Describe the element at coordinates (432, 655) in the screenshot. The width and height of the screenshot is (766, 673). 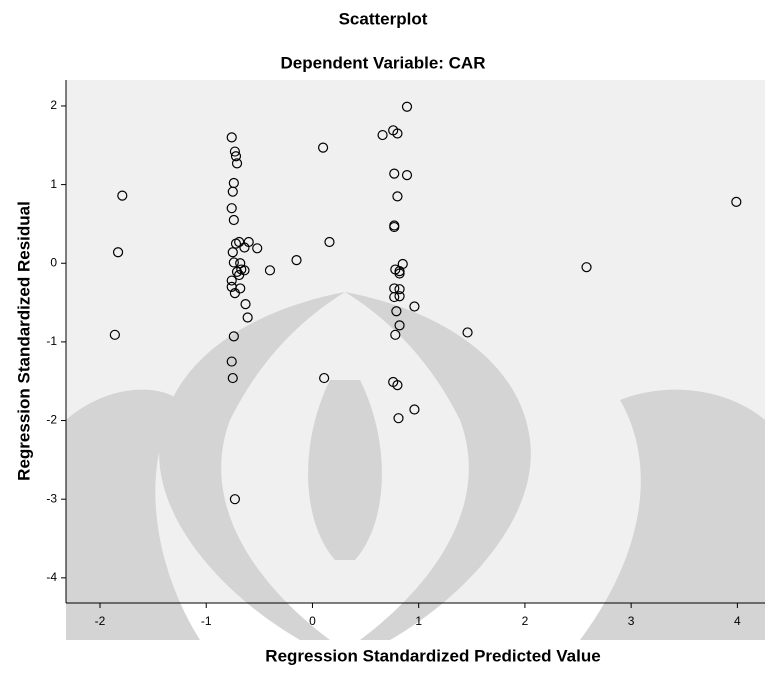
I see `x-axis-title: Regression Standardized Predicted Value` at that location.